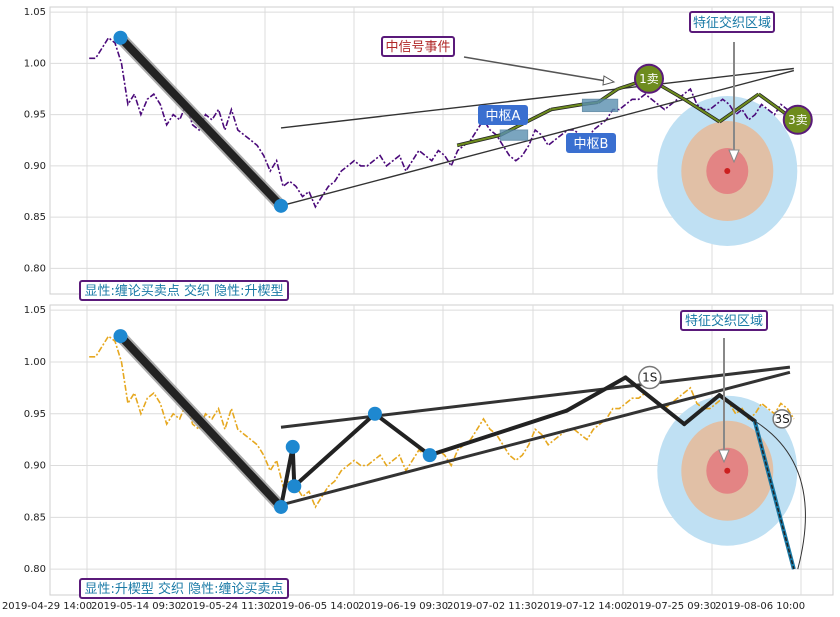 The image size is (840, 617). Describe the element at coordinates (47, 606) in the screenshot. I see `x-tick-label: 2019-04-29 14:00` at that location.